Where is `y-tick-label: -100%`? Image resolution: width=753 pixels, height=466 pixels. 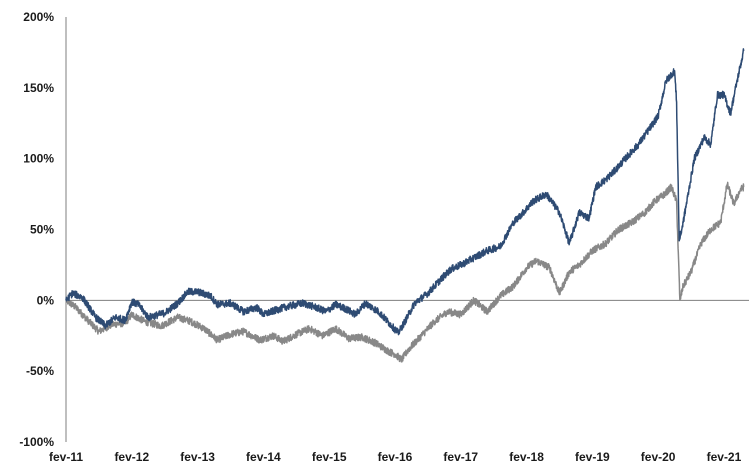 y-tick-label: -100% is located at coordinates (36, 442).